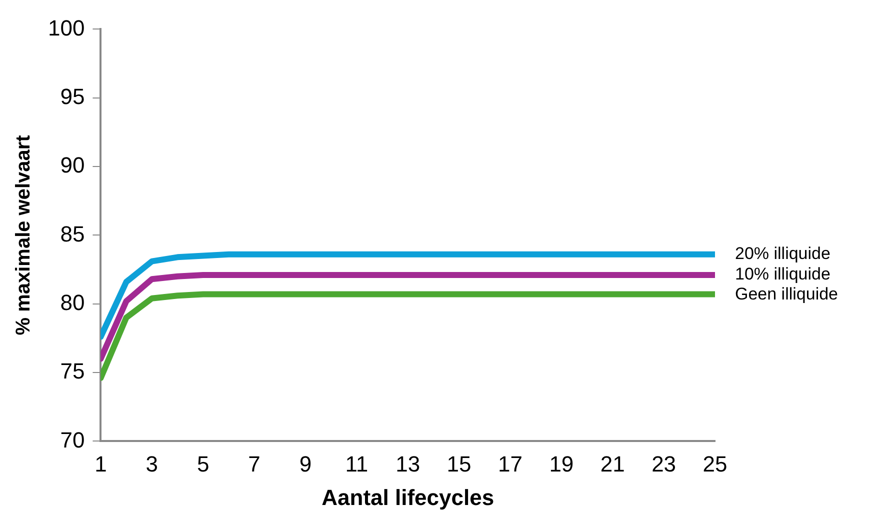 The image size is (883, 524). I want to click on x-axis-title: Aantal lifecycles, so click(408, 497).